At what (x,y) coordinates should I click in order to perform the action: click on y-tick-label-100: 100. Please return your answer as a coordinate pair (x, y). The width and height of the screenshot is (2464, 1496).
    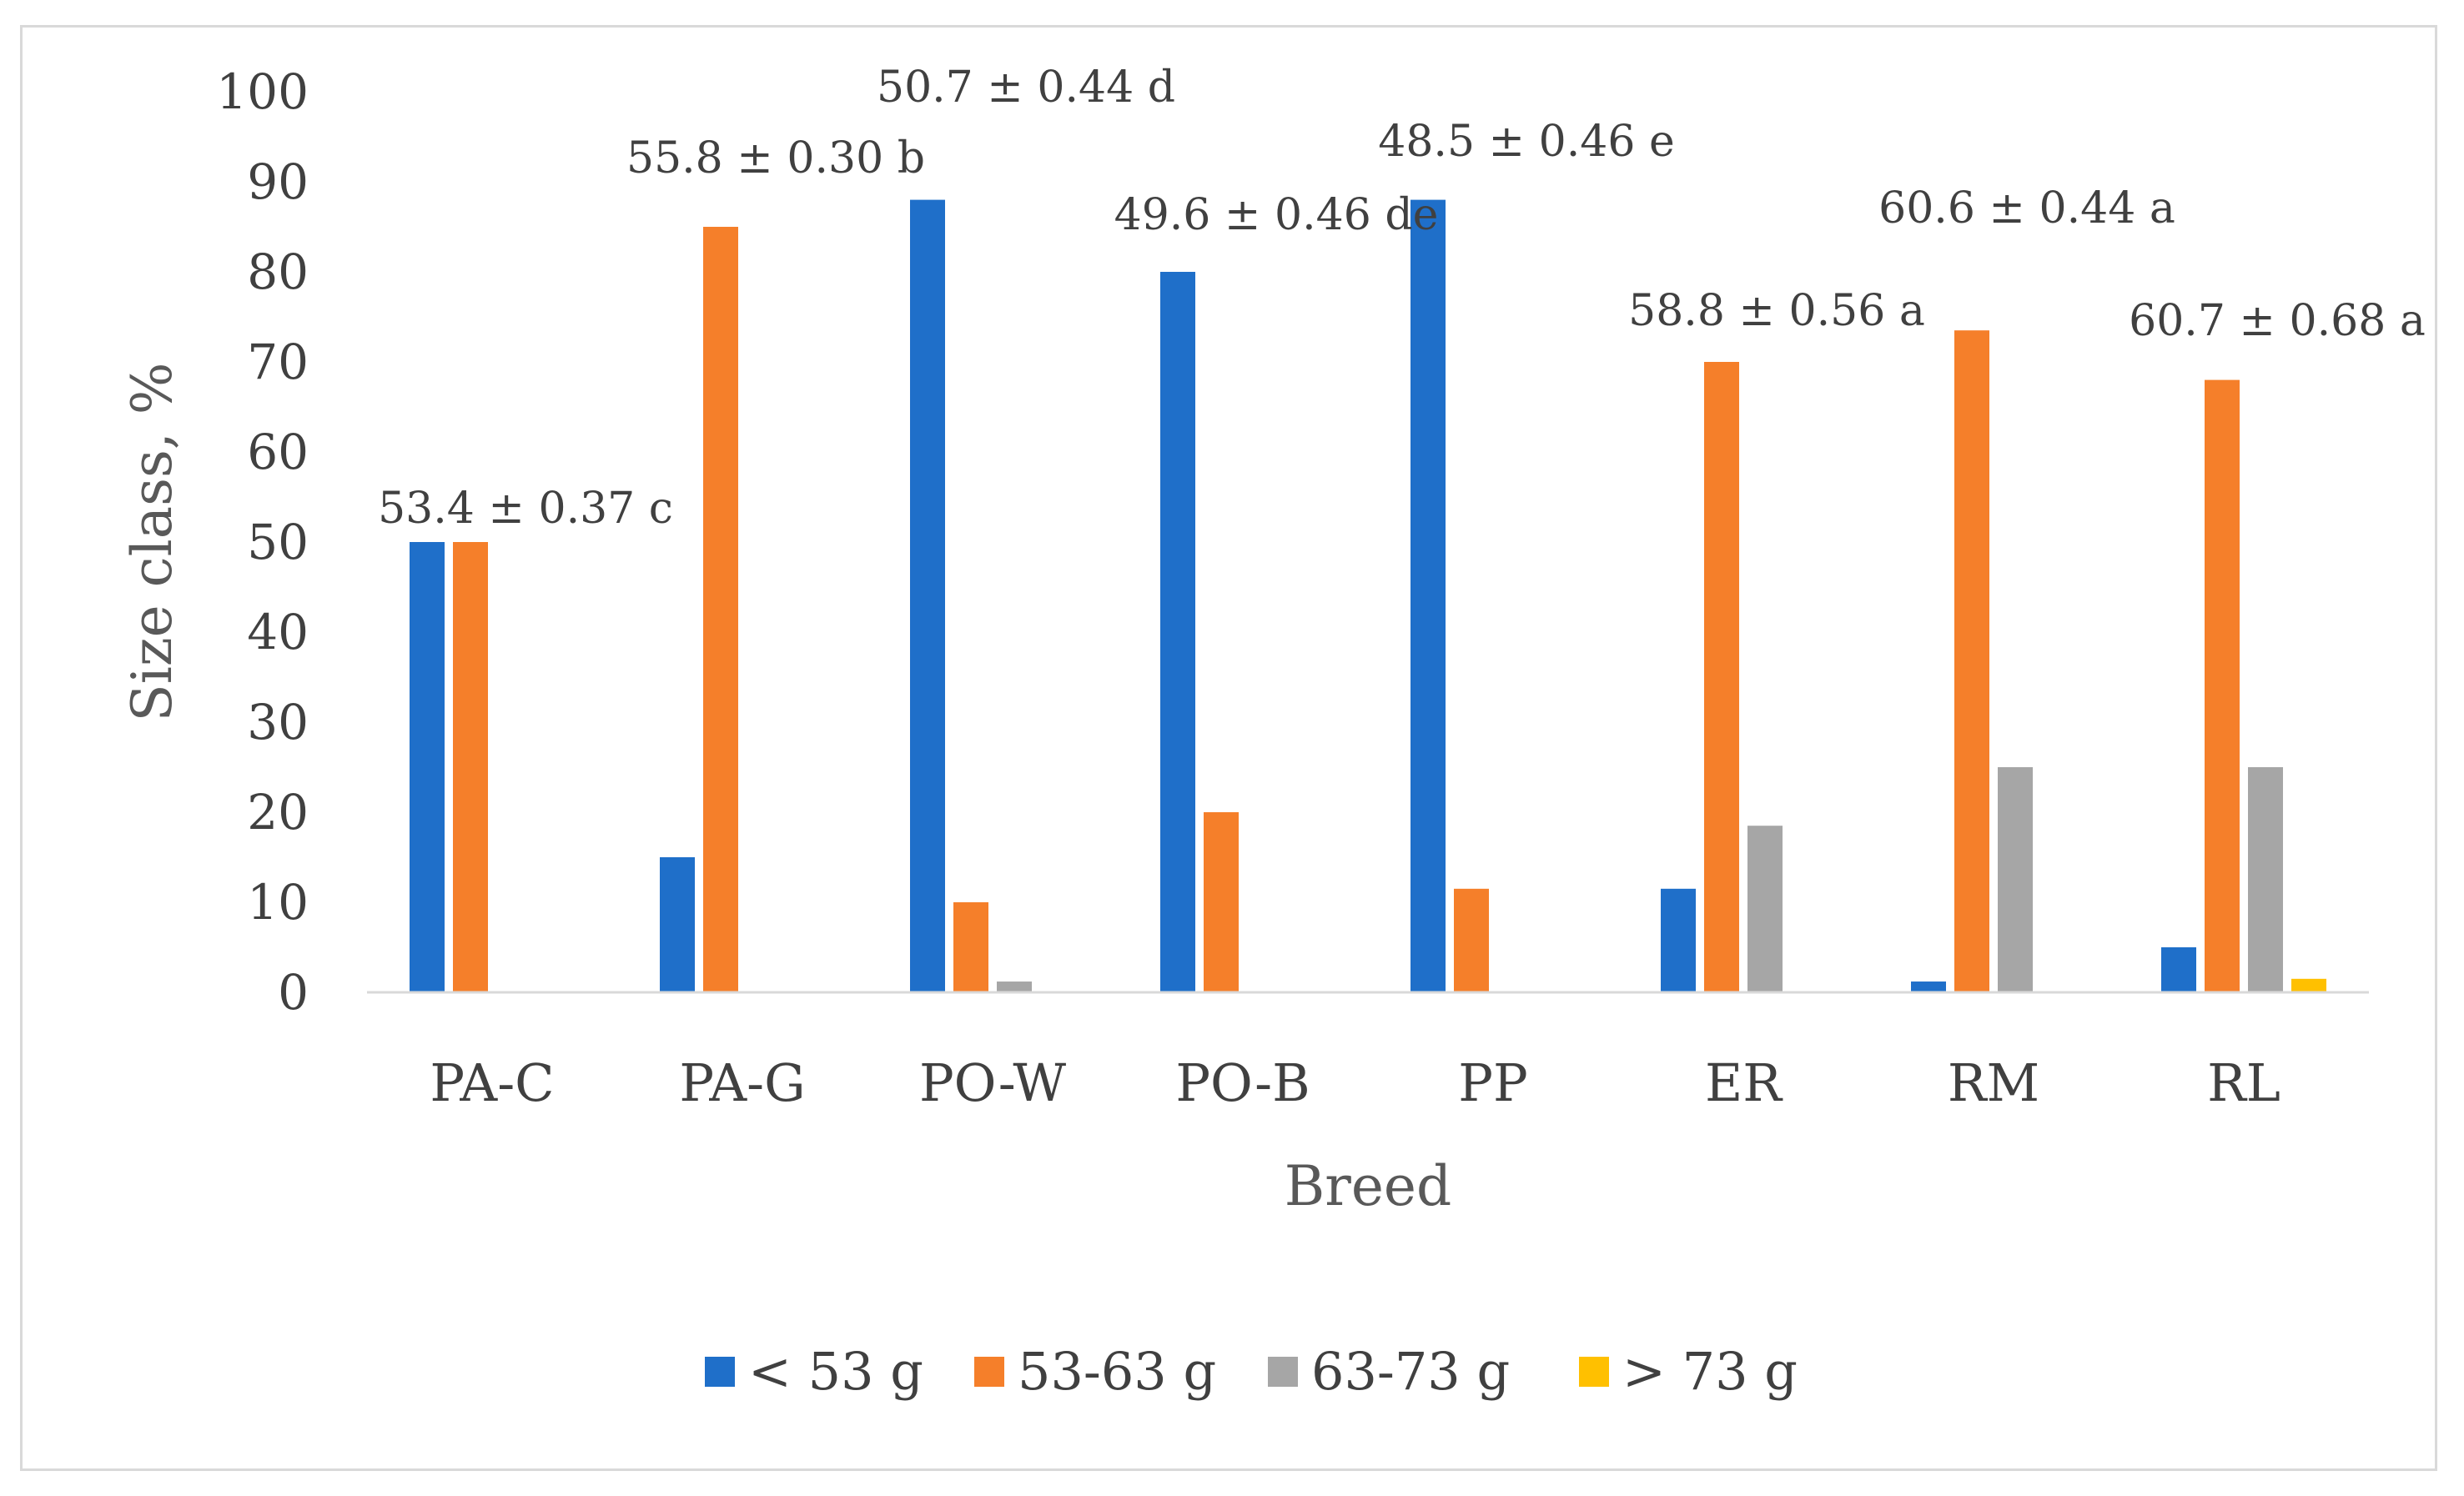
    Looking at the image, I should click on (262, 91).